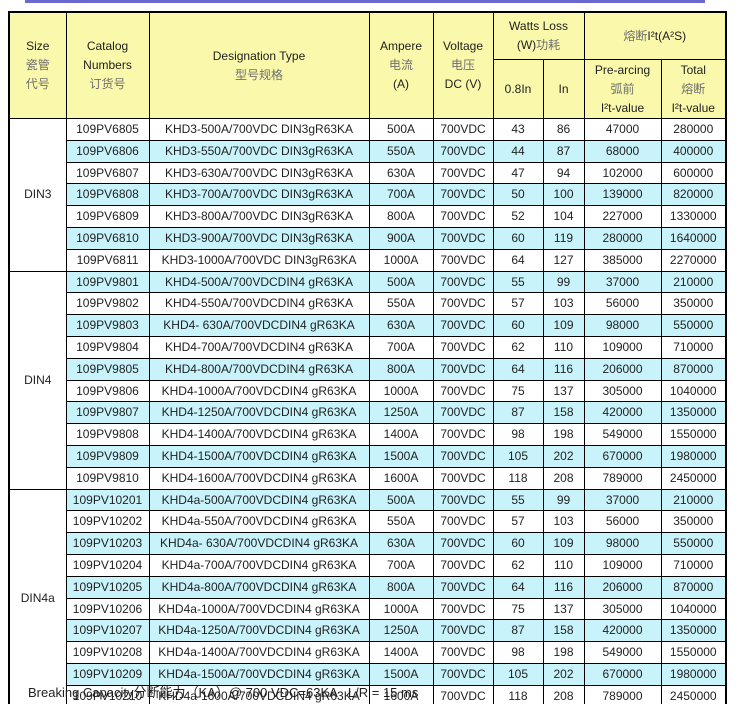 This screenshot has width=741, height=704. I want to click on header-catalog-en1: Catalog, so click(107, 46).